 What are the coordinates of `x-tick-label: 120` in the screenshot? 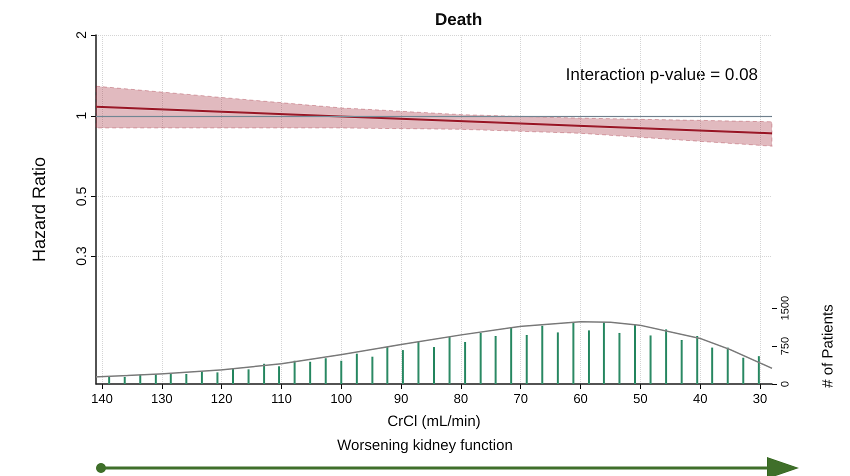 It's located at (221, 398).